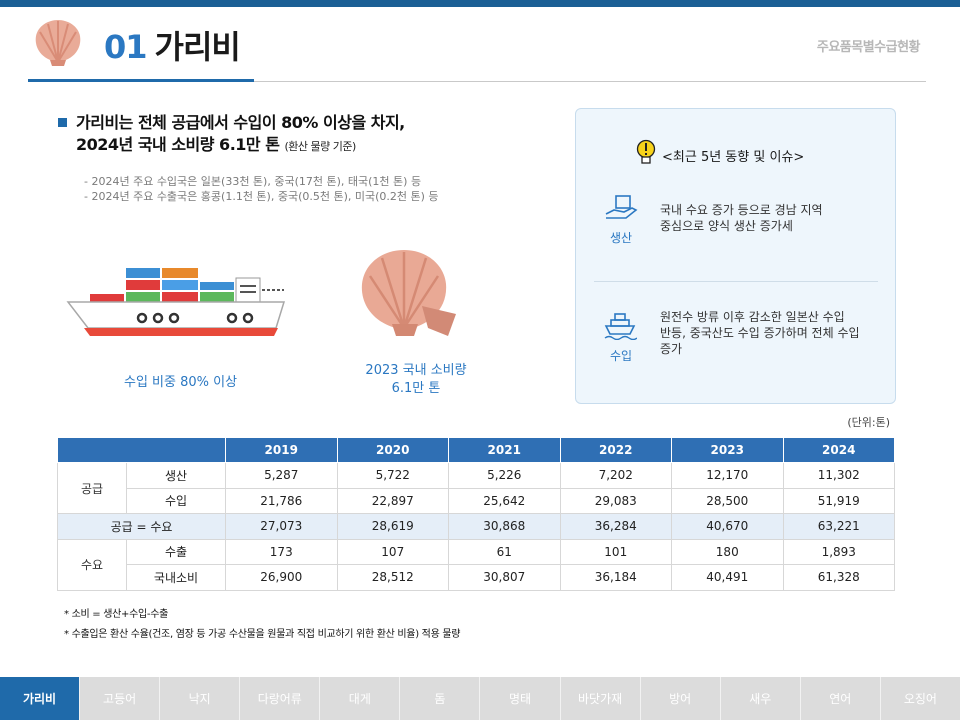 This screenshot has width=960, height=720. What do you see at coordinates (58, 43) in the screenshot?
I see `scallop-icon` at bounding box center [58, 43].